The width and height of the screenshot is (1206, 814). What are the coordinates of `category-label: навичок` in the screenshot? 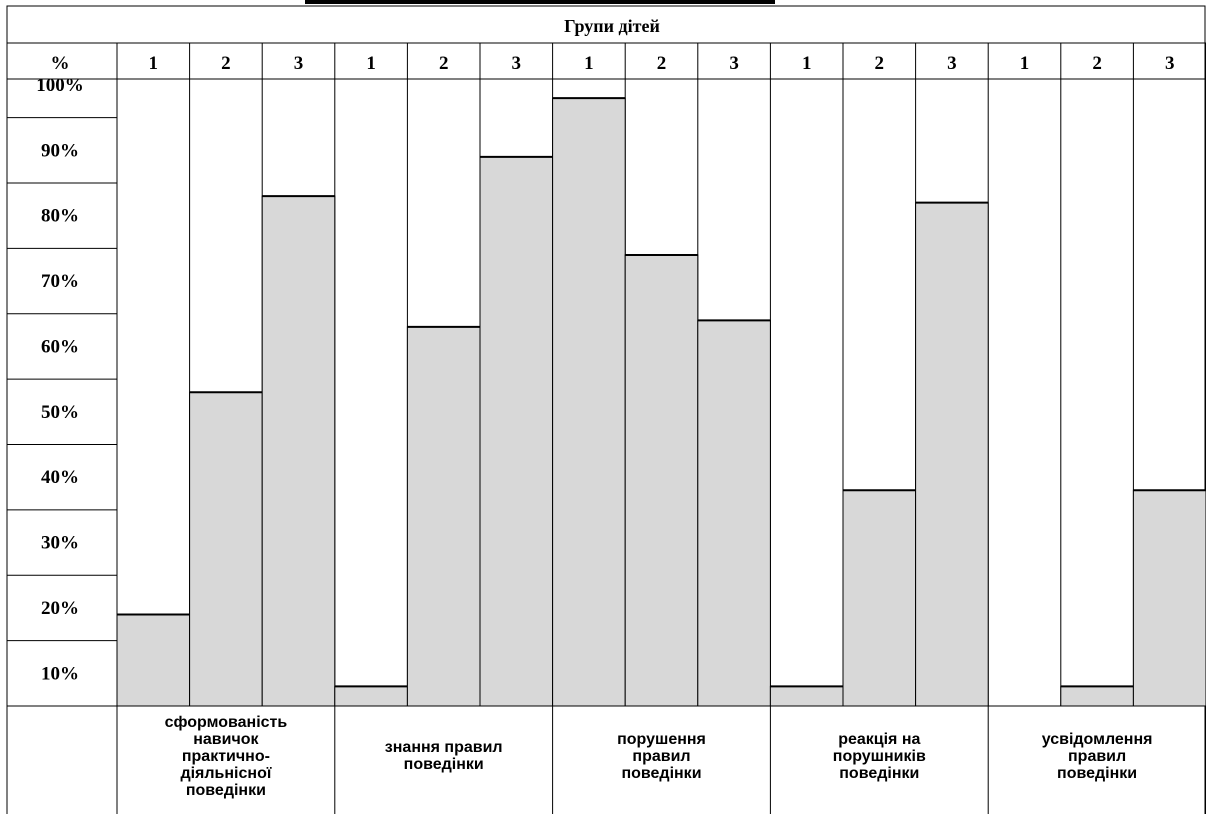 It's located at (226, 739).